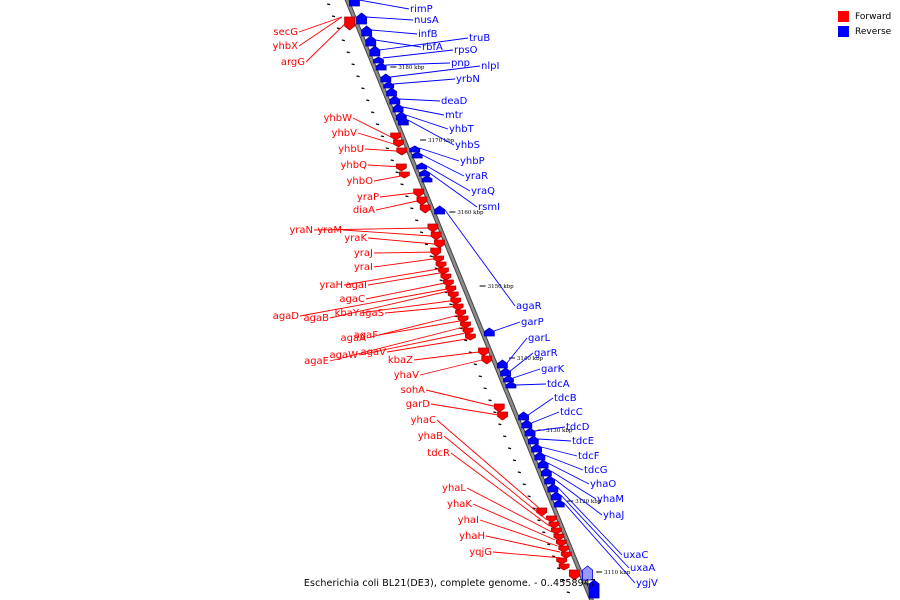  I want to click on scale-tick-label: 3180 kbp, so click(411, 68).